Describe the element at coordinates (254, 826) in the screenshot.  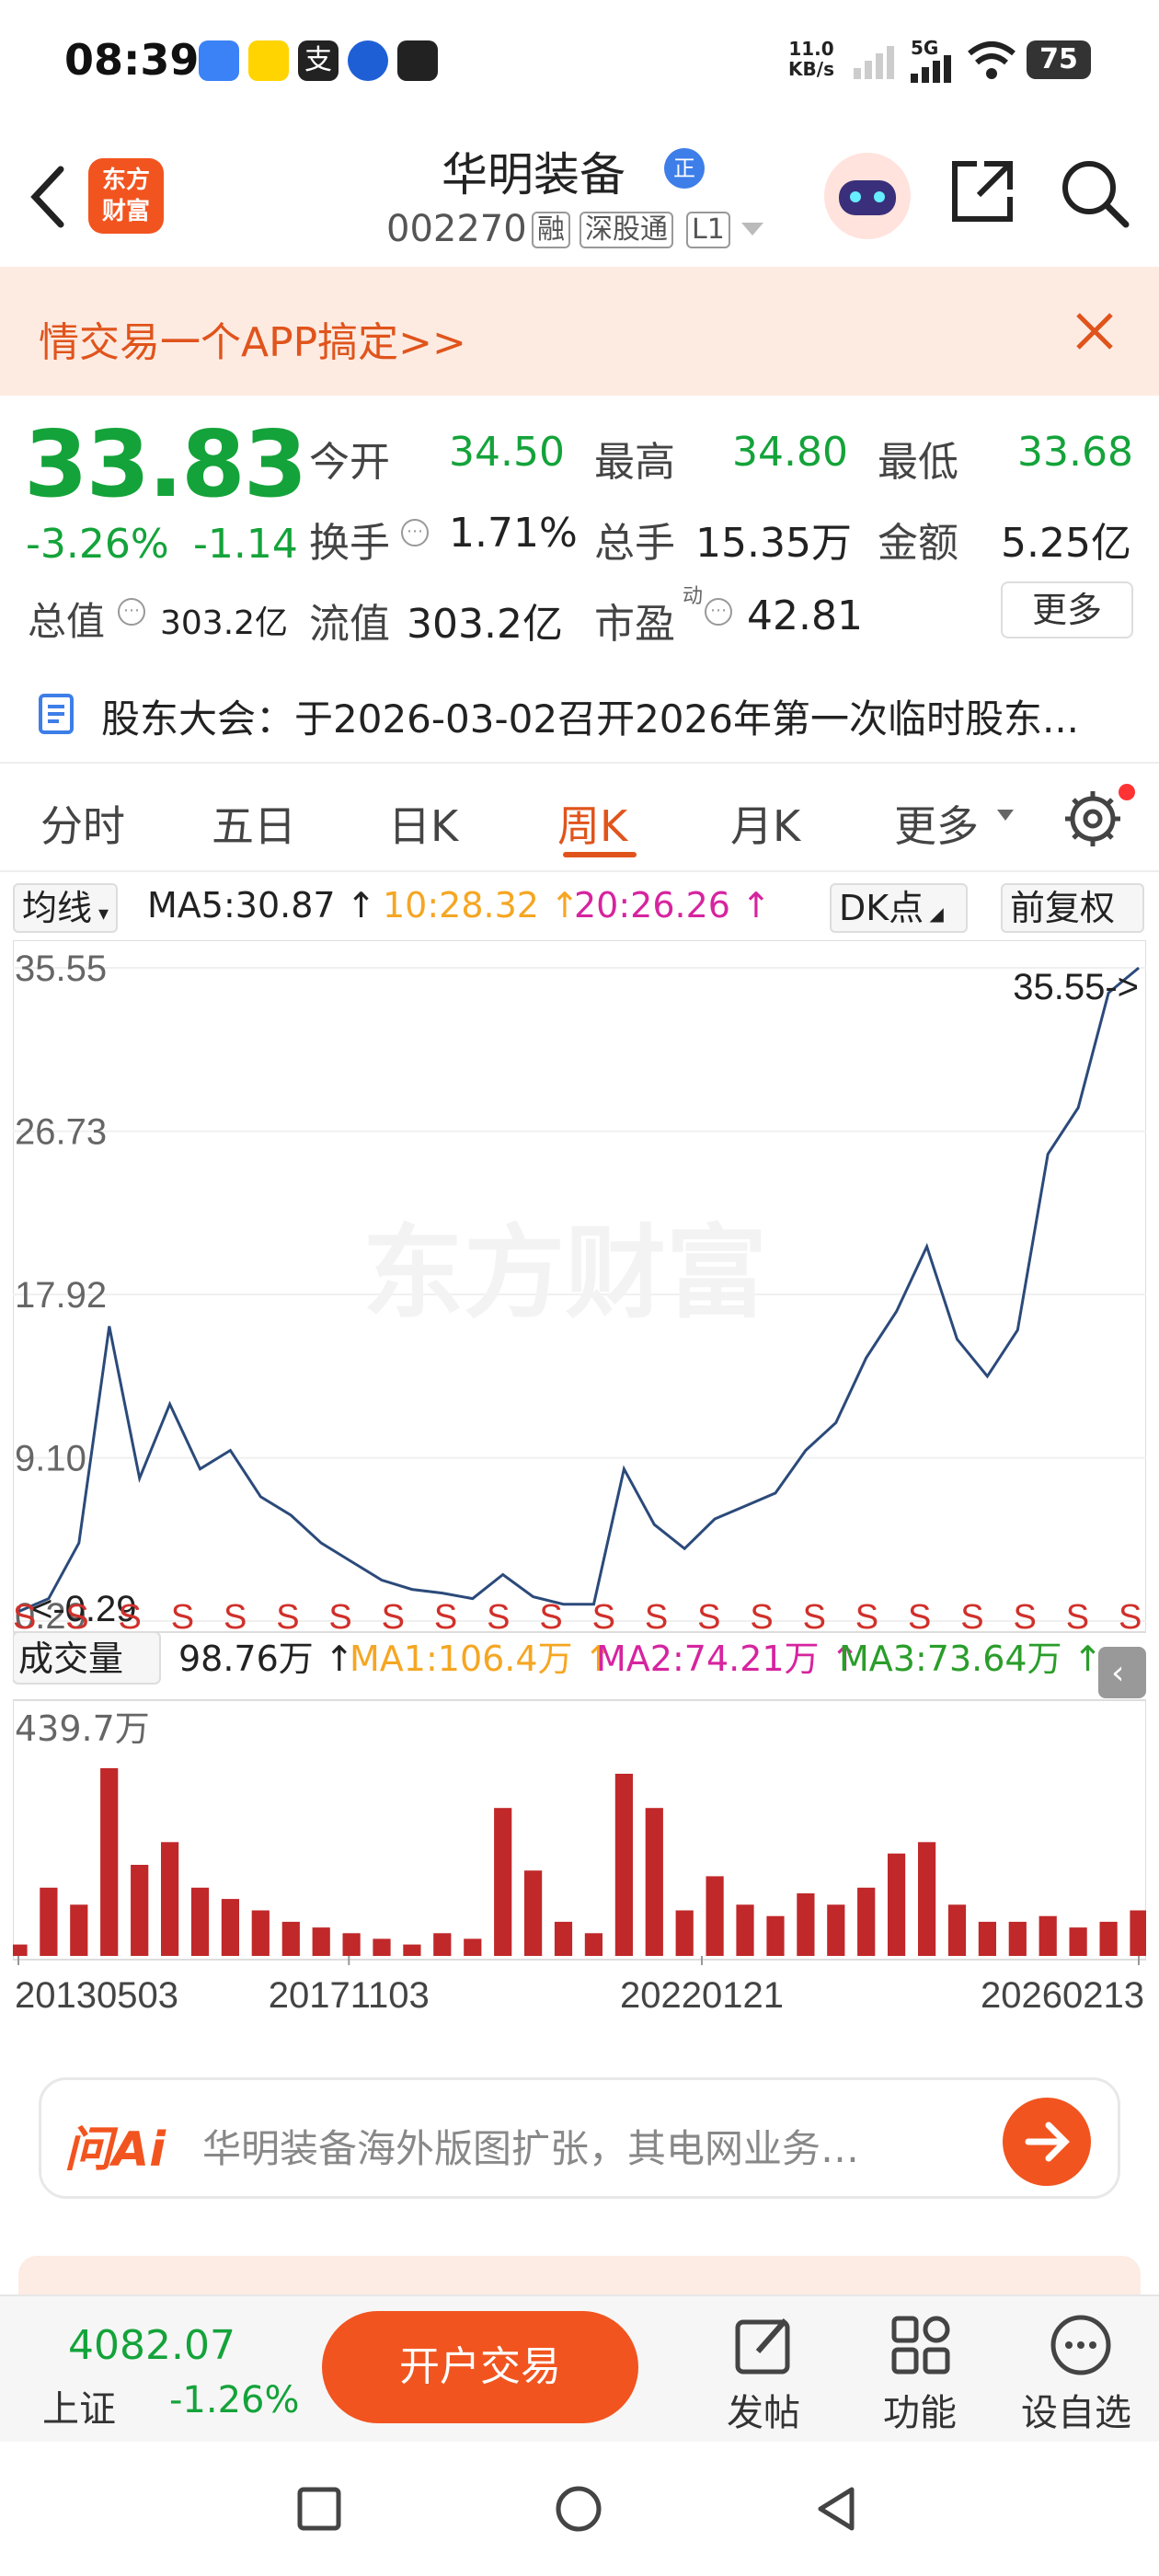
I see `tab-five-day: 五日` at that location.